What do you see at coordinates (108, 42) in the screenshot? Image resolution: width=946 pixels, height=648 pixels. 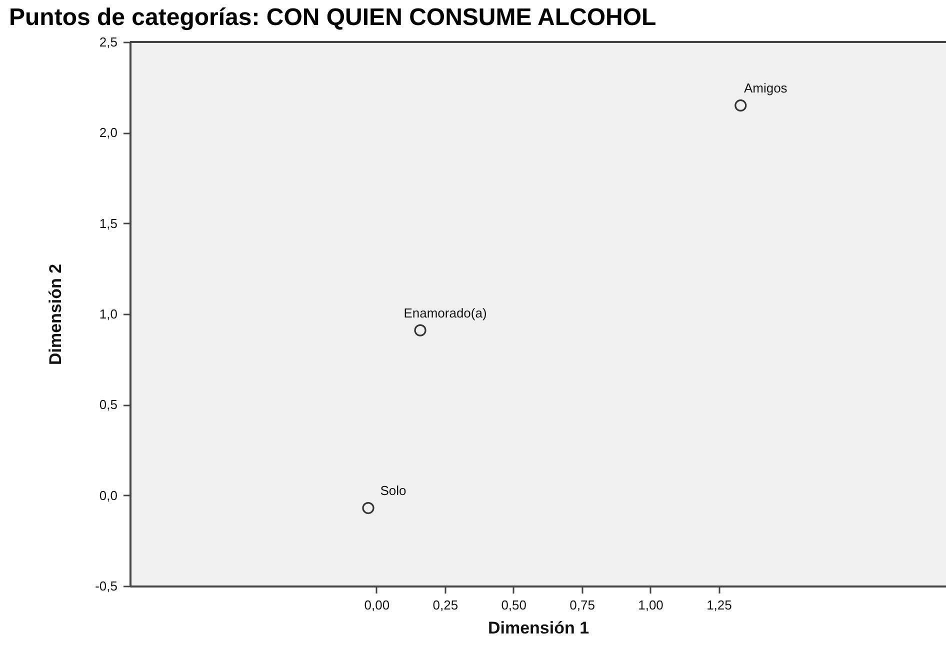 I see `y-tick-label: 2,5` at bounding box center [108, 42].